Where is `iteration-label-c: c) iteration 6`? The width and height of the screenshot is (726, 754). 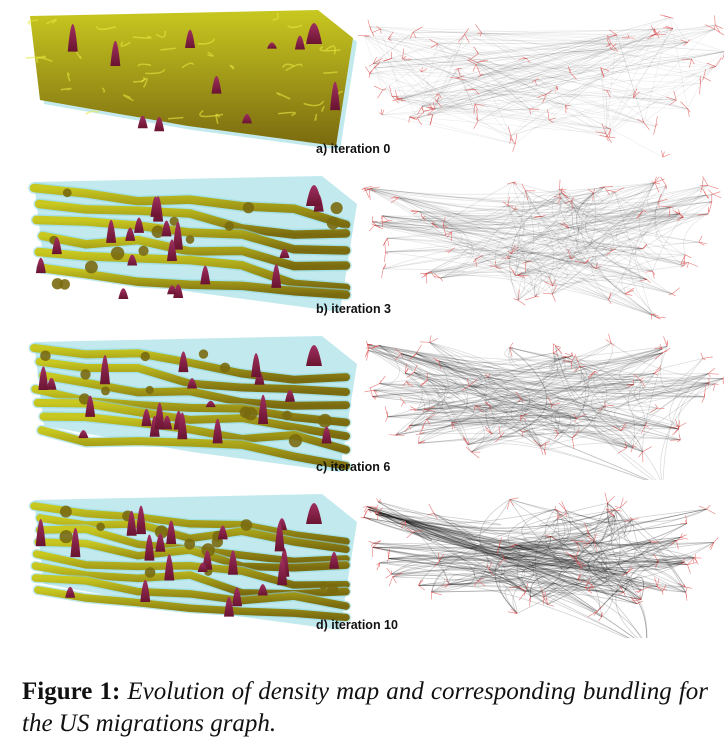 iteration-label-c: c) iteration 6 is located at coordinates (353, 467).